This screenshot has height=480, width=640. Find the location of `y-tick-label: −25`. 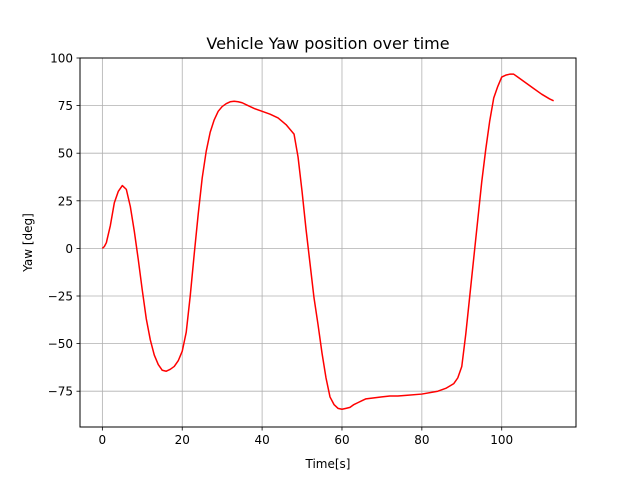

y-tick-label: −25 is located at coordinates (60, 297).